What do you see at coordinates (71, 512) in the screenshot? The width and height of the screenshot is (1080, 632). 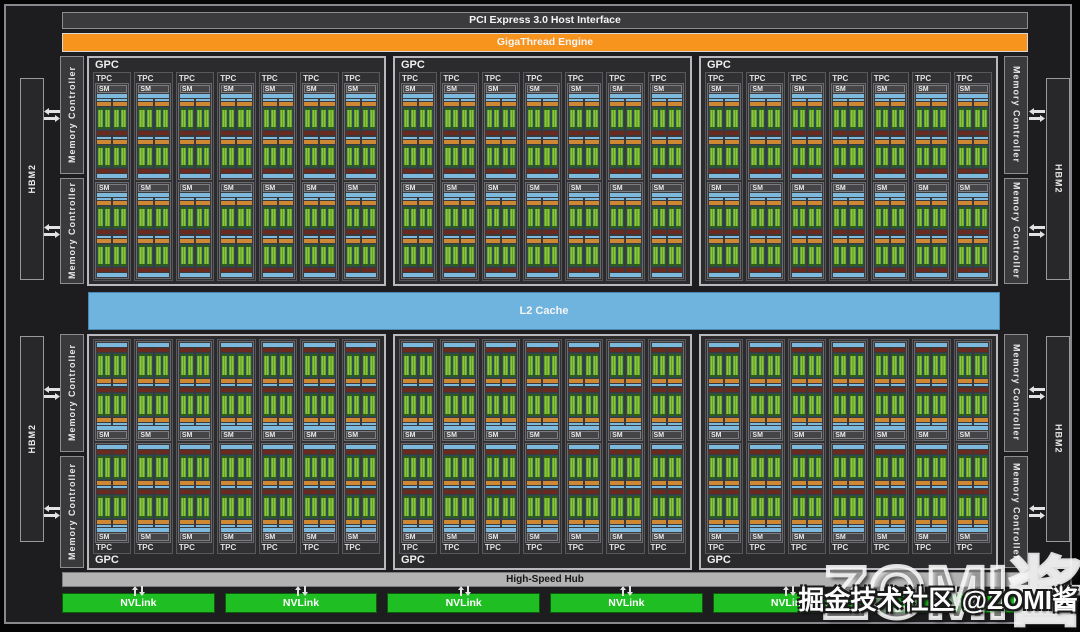 I see `memory-controller-label: Memory Controller` at bounding box center [71, 512].